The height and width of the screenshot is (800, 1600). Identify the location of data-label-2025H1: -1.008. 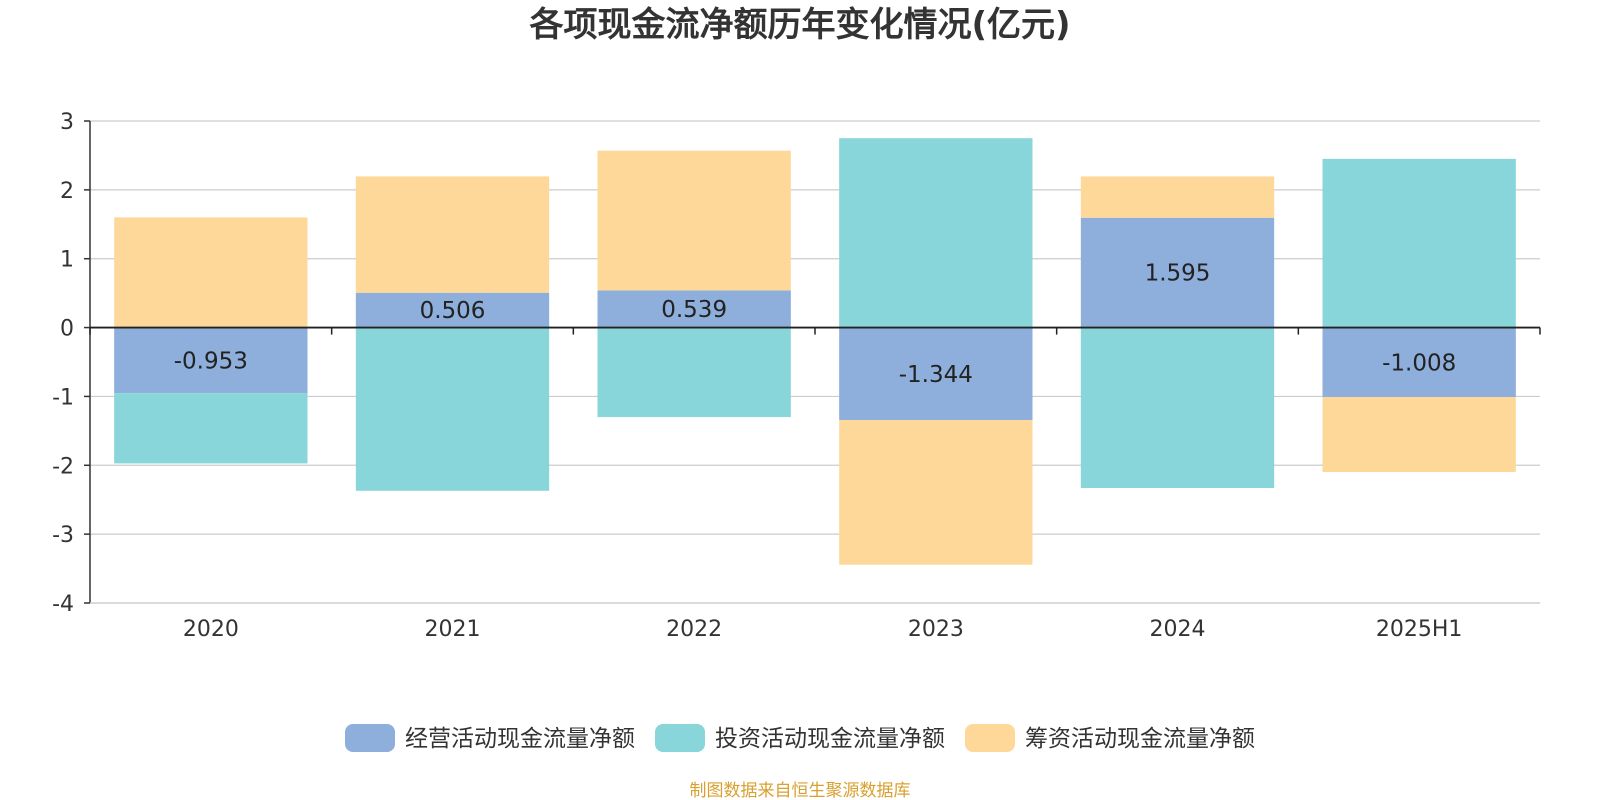
(1419, 363).